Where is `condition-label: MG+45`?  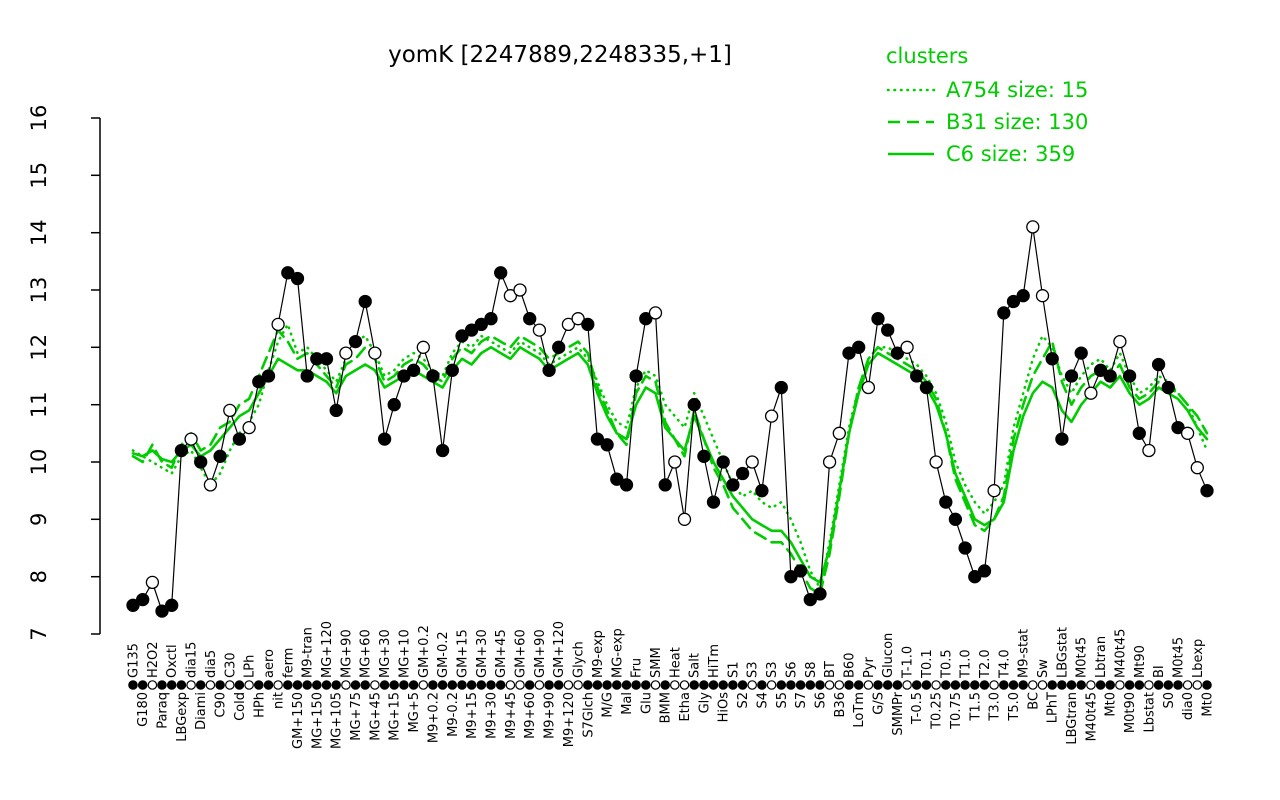 condition-label: MG+45 is located at coordinates (375, 716).